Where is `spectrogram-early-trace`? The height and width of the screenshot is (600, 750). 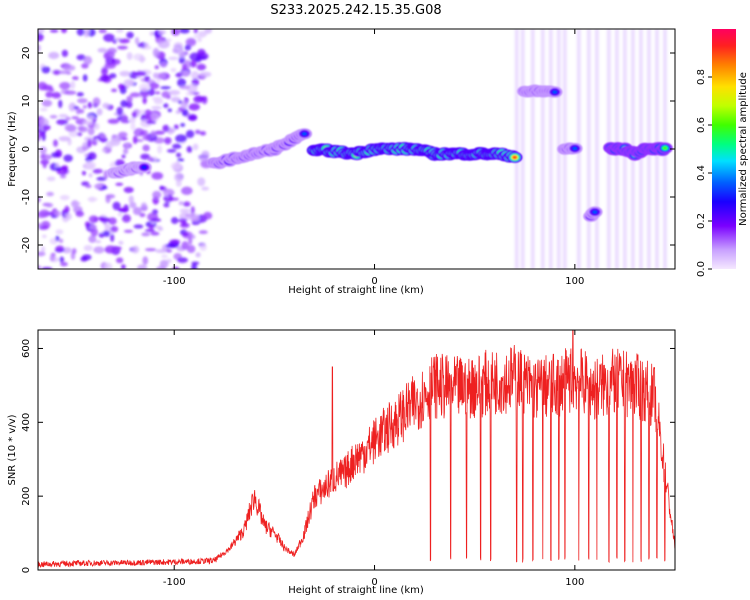 spectrogram-early-trace is located at coordinates (129, 170).